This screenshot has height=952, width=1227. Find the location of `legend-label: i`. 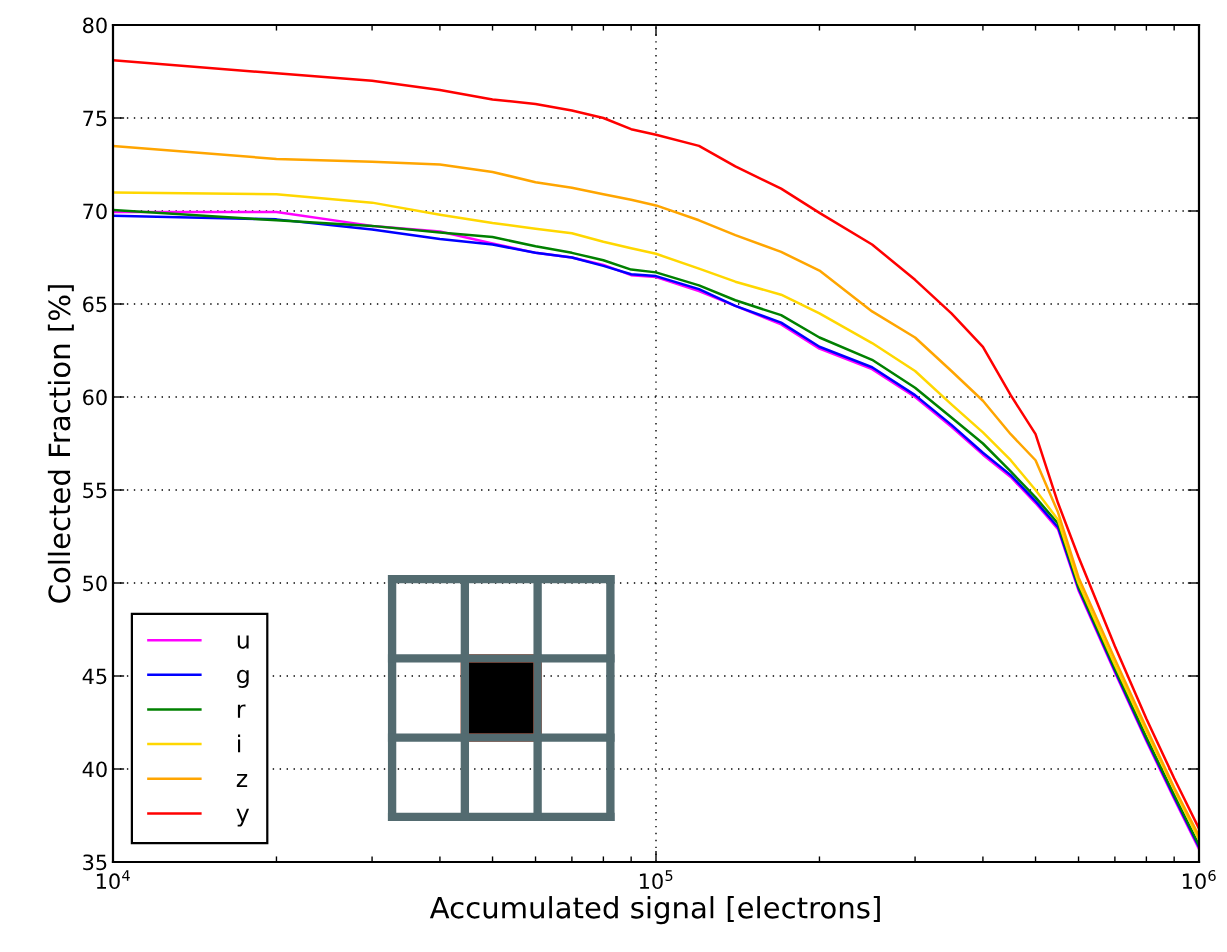

legend-label: i is located at coordinates (239, 743).